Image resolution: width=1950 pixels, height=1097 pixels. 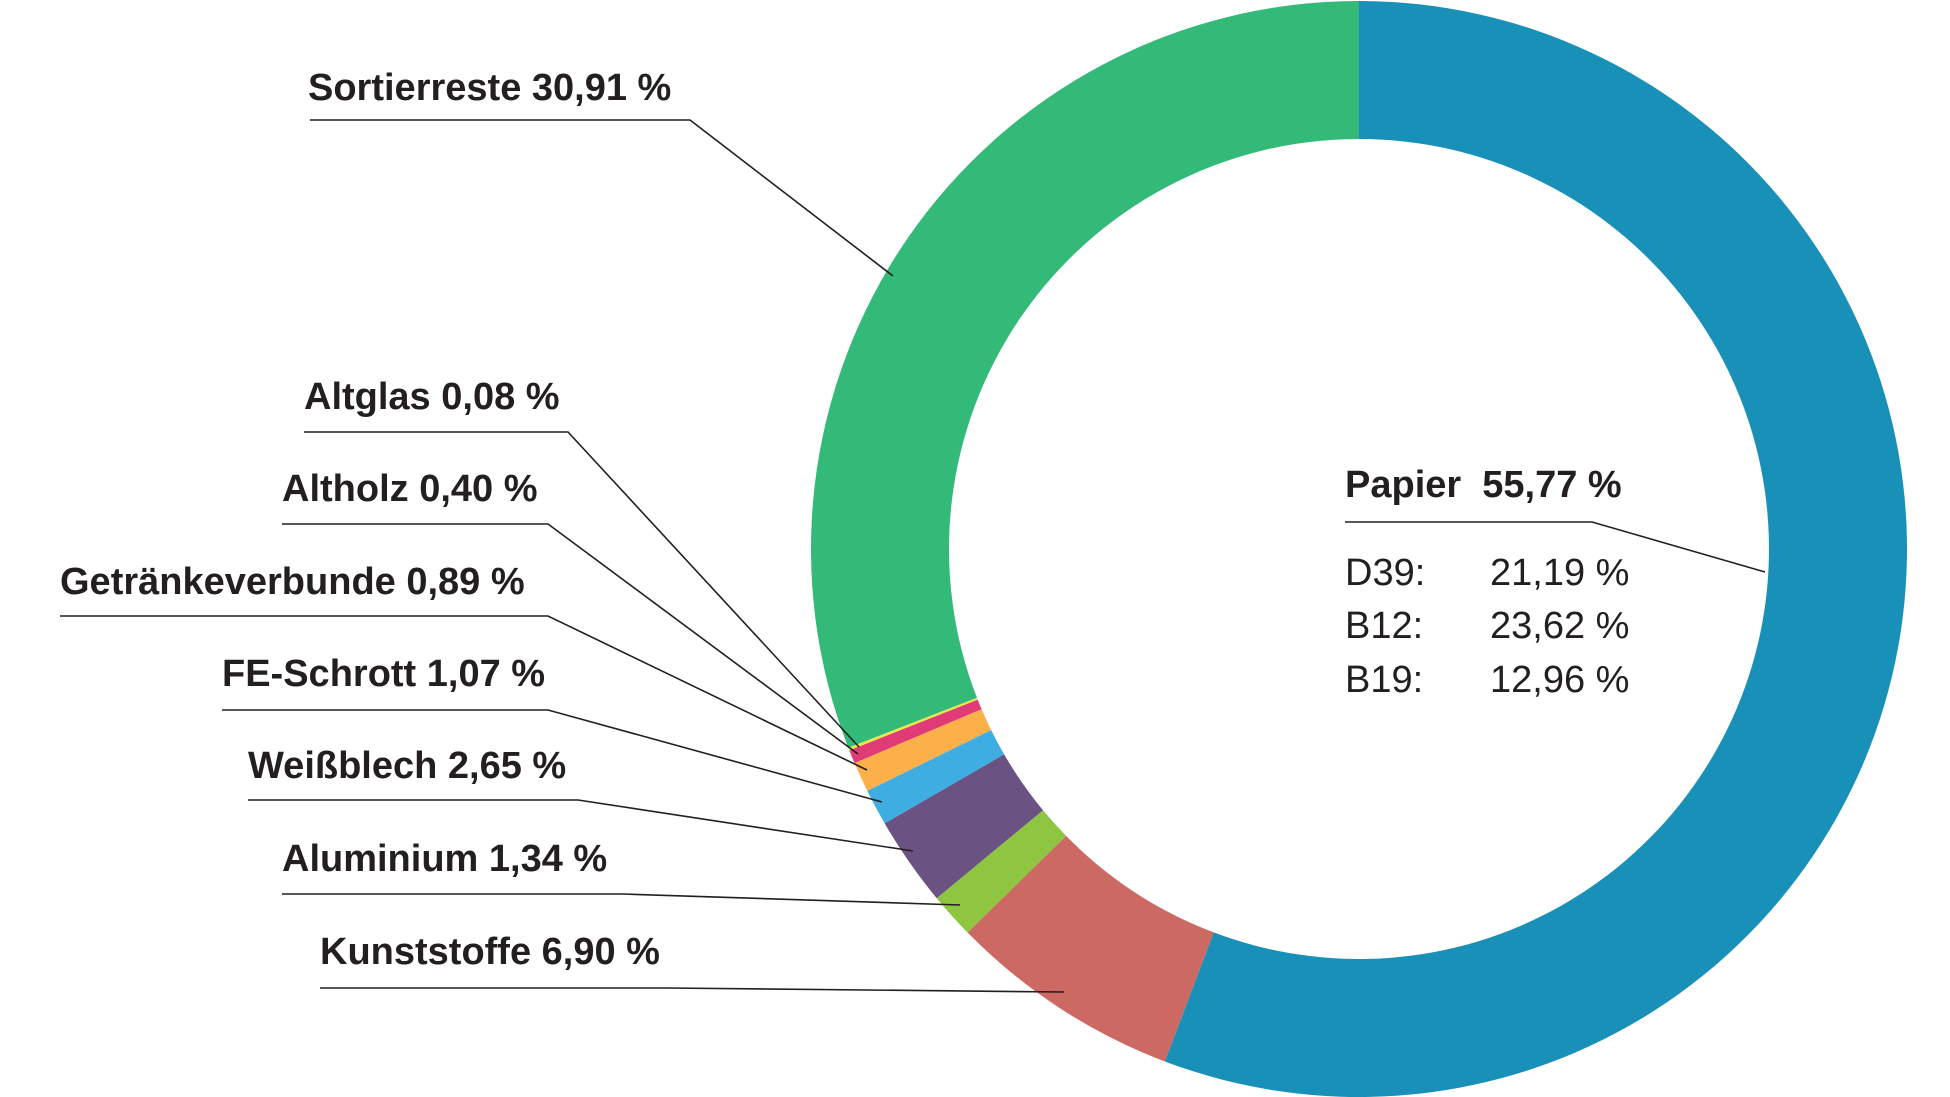 I want to click on slice-altglas, so click(x=913, y=724).